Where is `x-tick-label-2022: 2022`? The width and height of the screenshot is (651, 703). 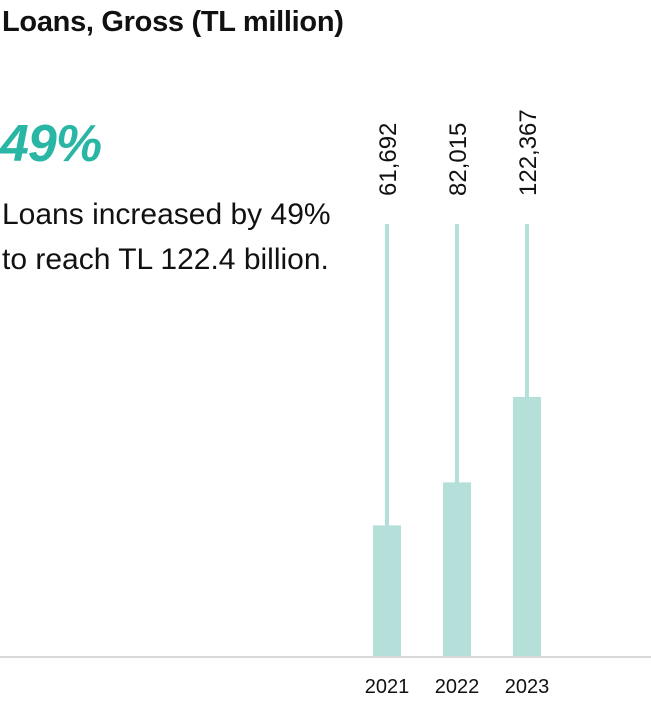 x-tick-label-2022: 2022 is located at coordinates (457, 687).